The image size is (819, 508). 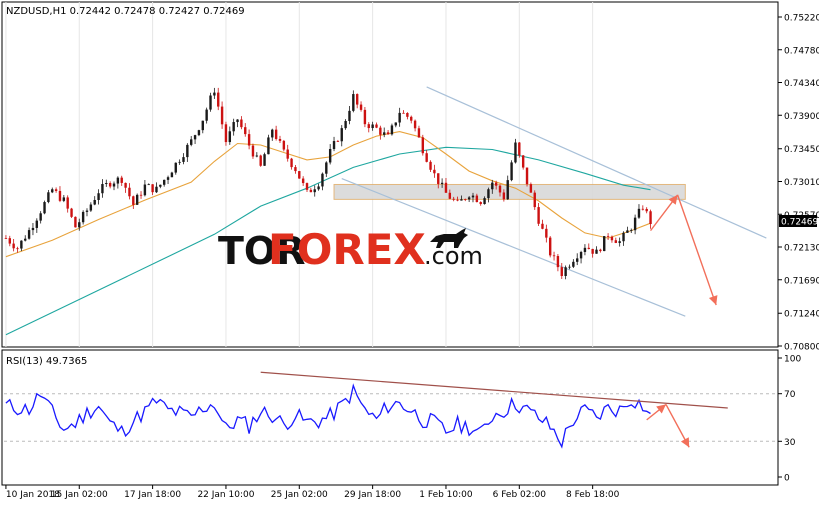 I want to click on channel-lower-line, so click(x=513, y=247).